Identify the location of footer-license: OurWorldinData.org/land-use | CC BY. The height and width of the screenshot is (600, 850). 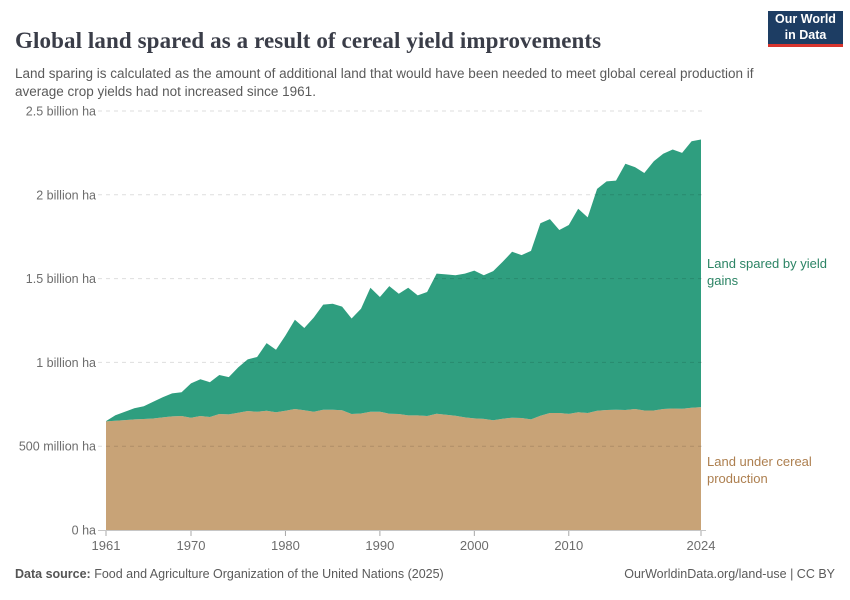
(729, 574).